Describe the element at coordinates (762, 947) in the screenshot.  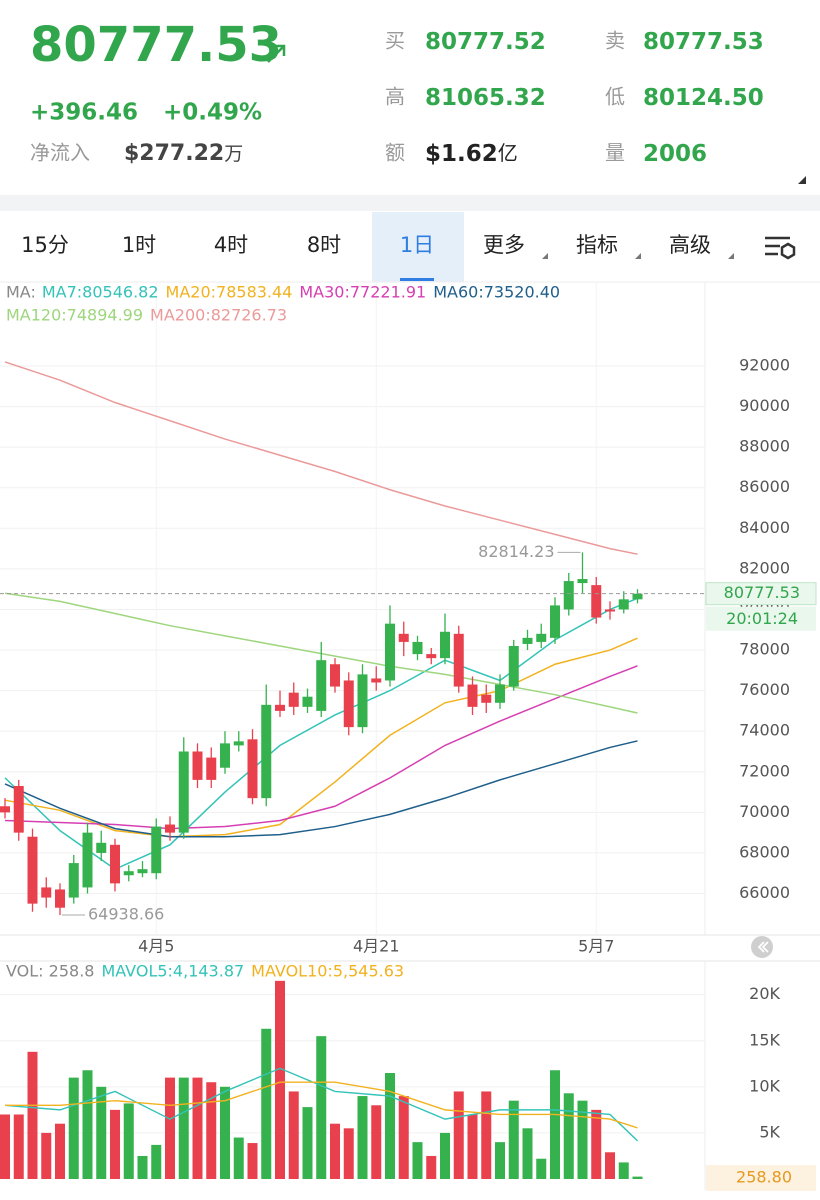
I see `reset-button` at that location.